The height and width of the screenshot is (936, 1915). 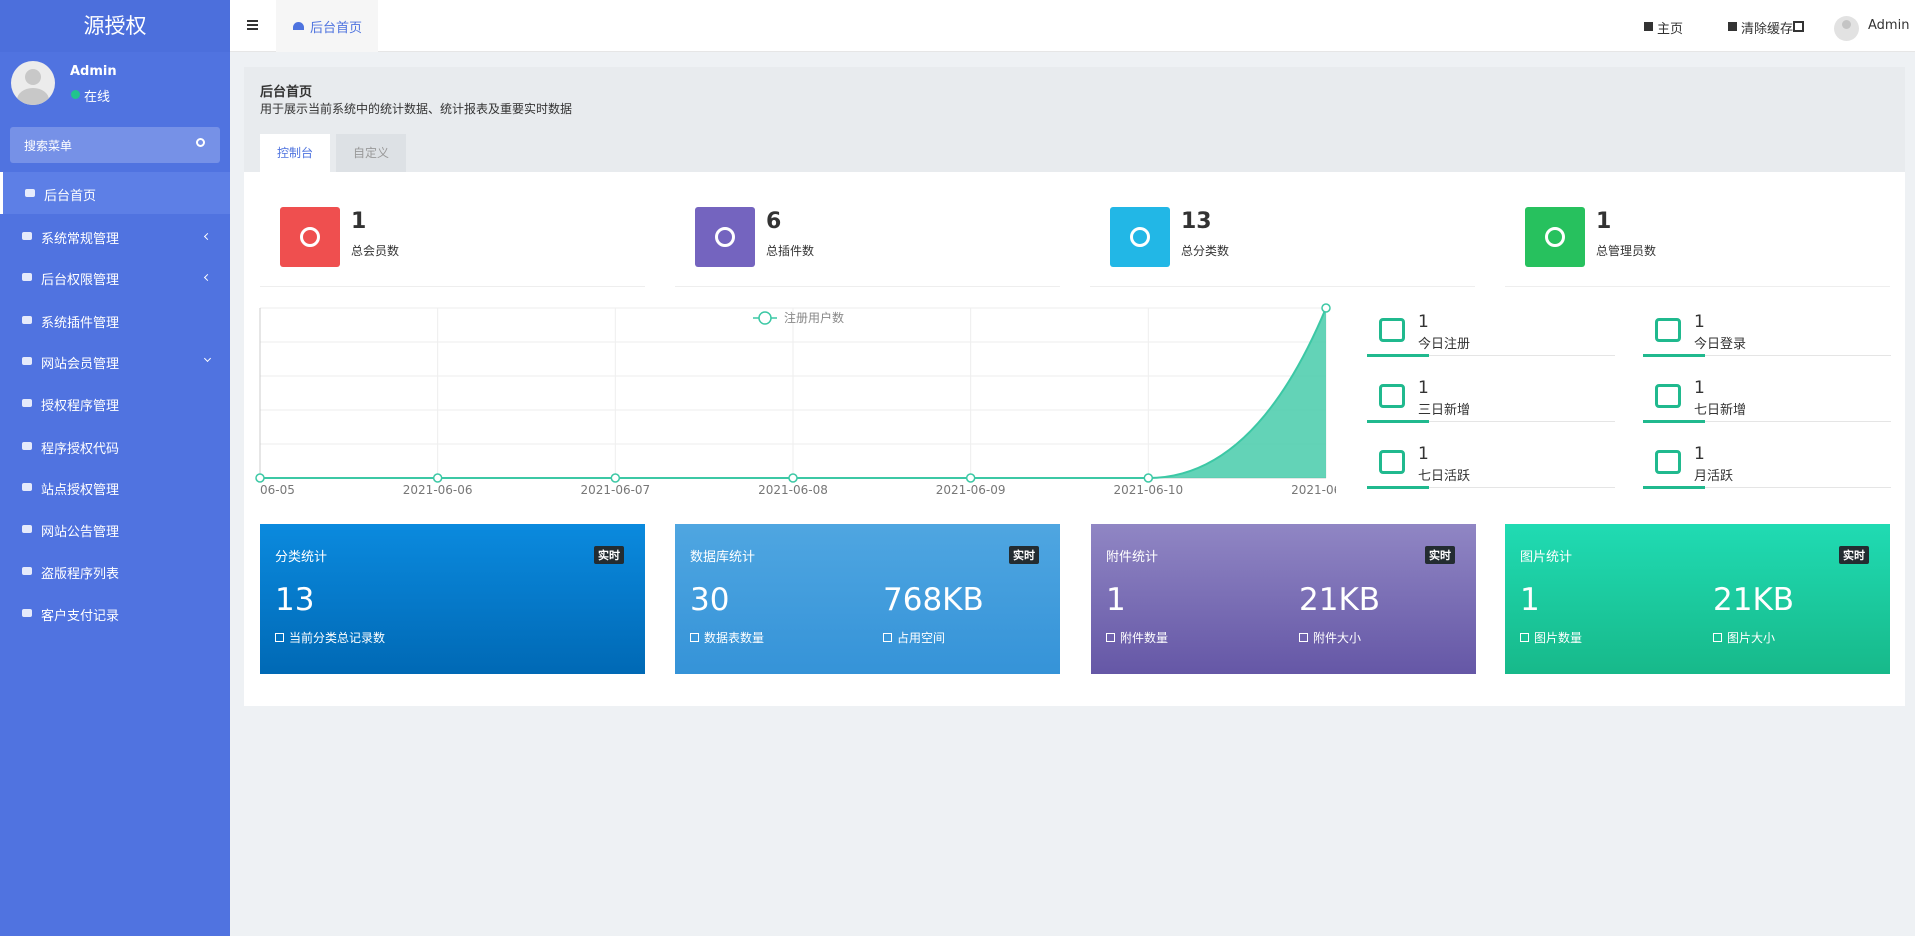 I want to click on menu-item: 后台首页, so click(x=115, y=193).